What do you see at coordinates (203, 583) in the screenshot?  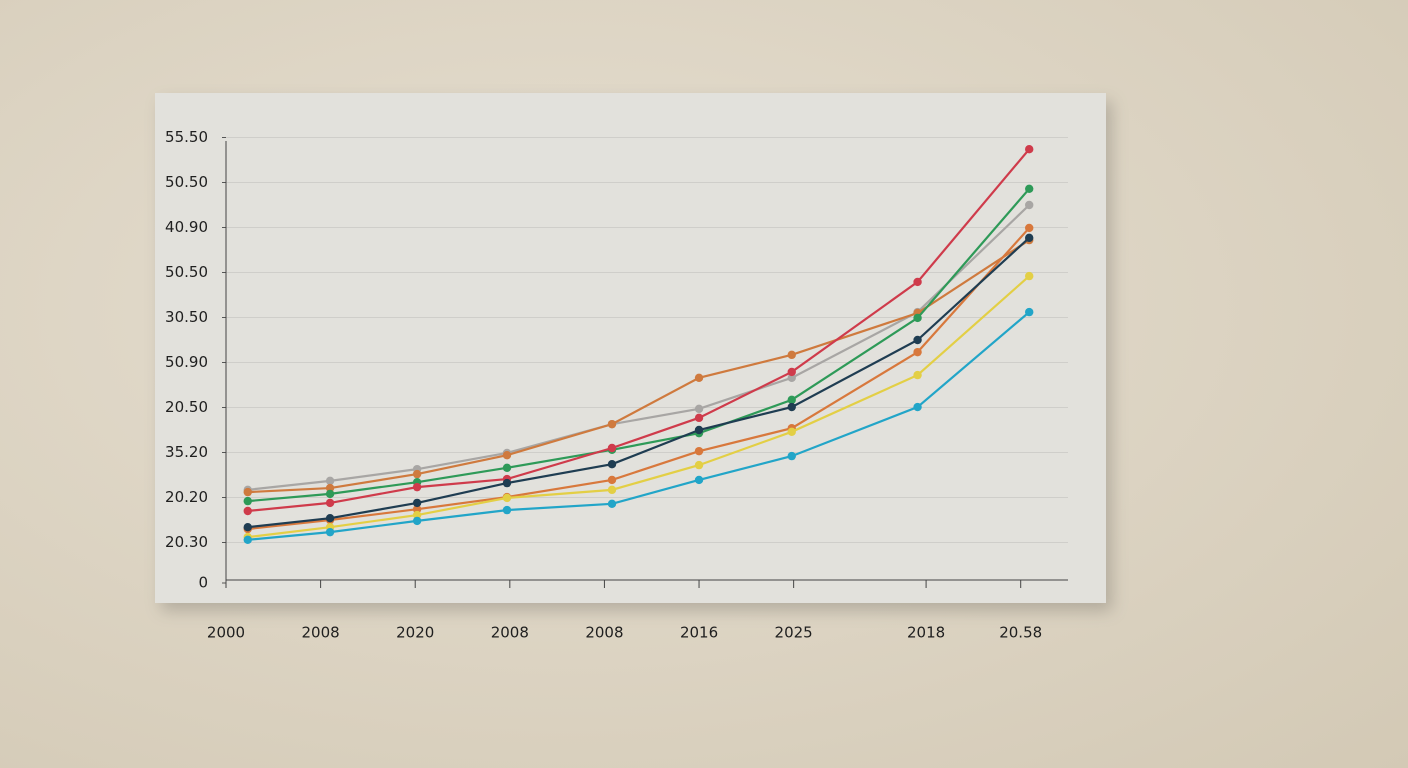 I see `y-tick-label: 0` at bounding box center [203, 583].